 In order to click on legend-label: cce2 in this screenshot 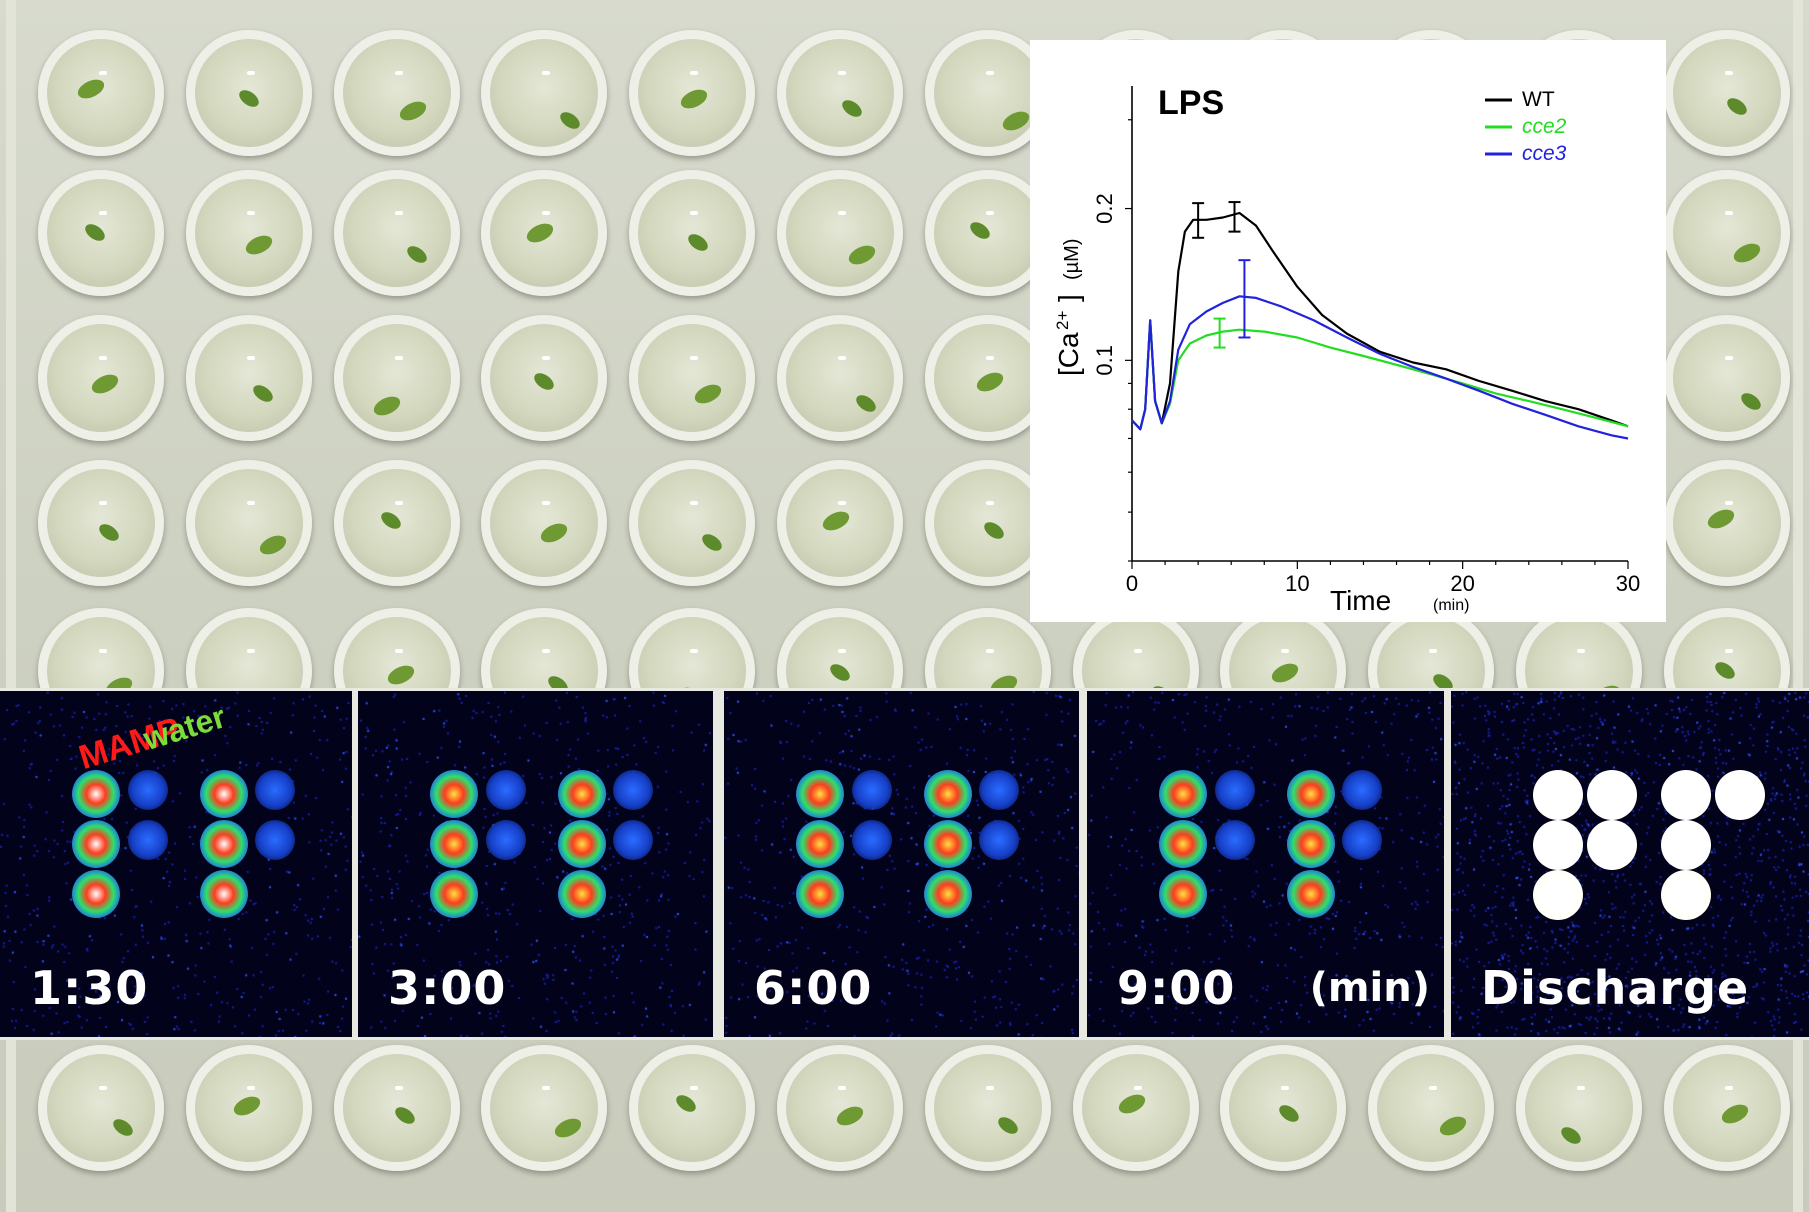, I will do `click(1544, 126)`.